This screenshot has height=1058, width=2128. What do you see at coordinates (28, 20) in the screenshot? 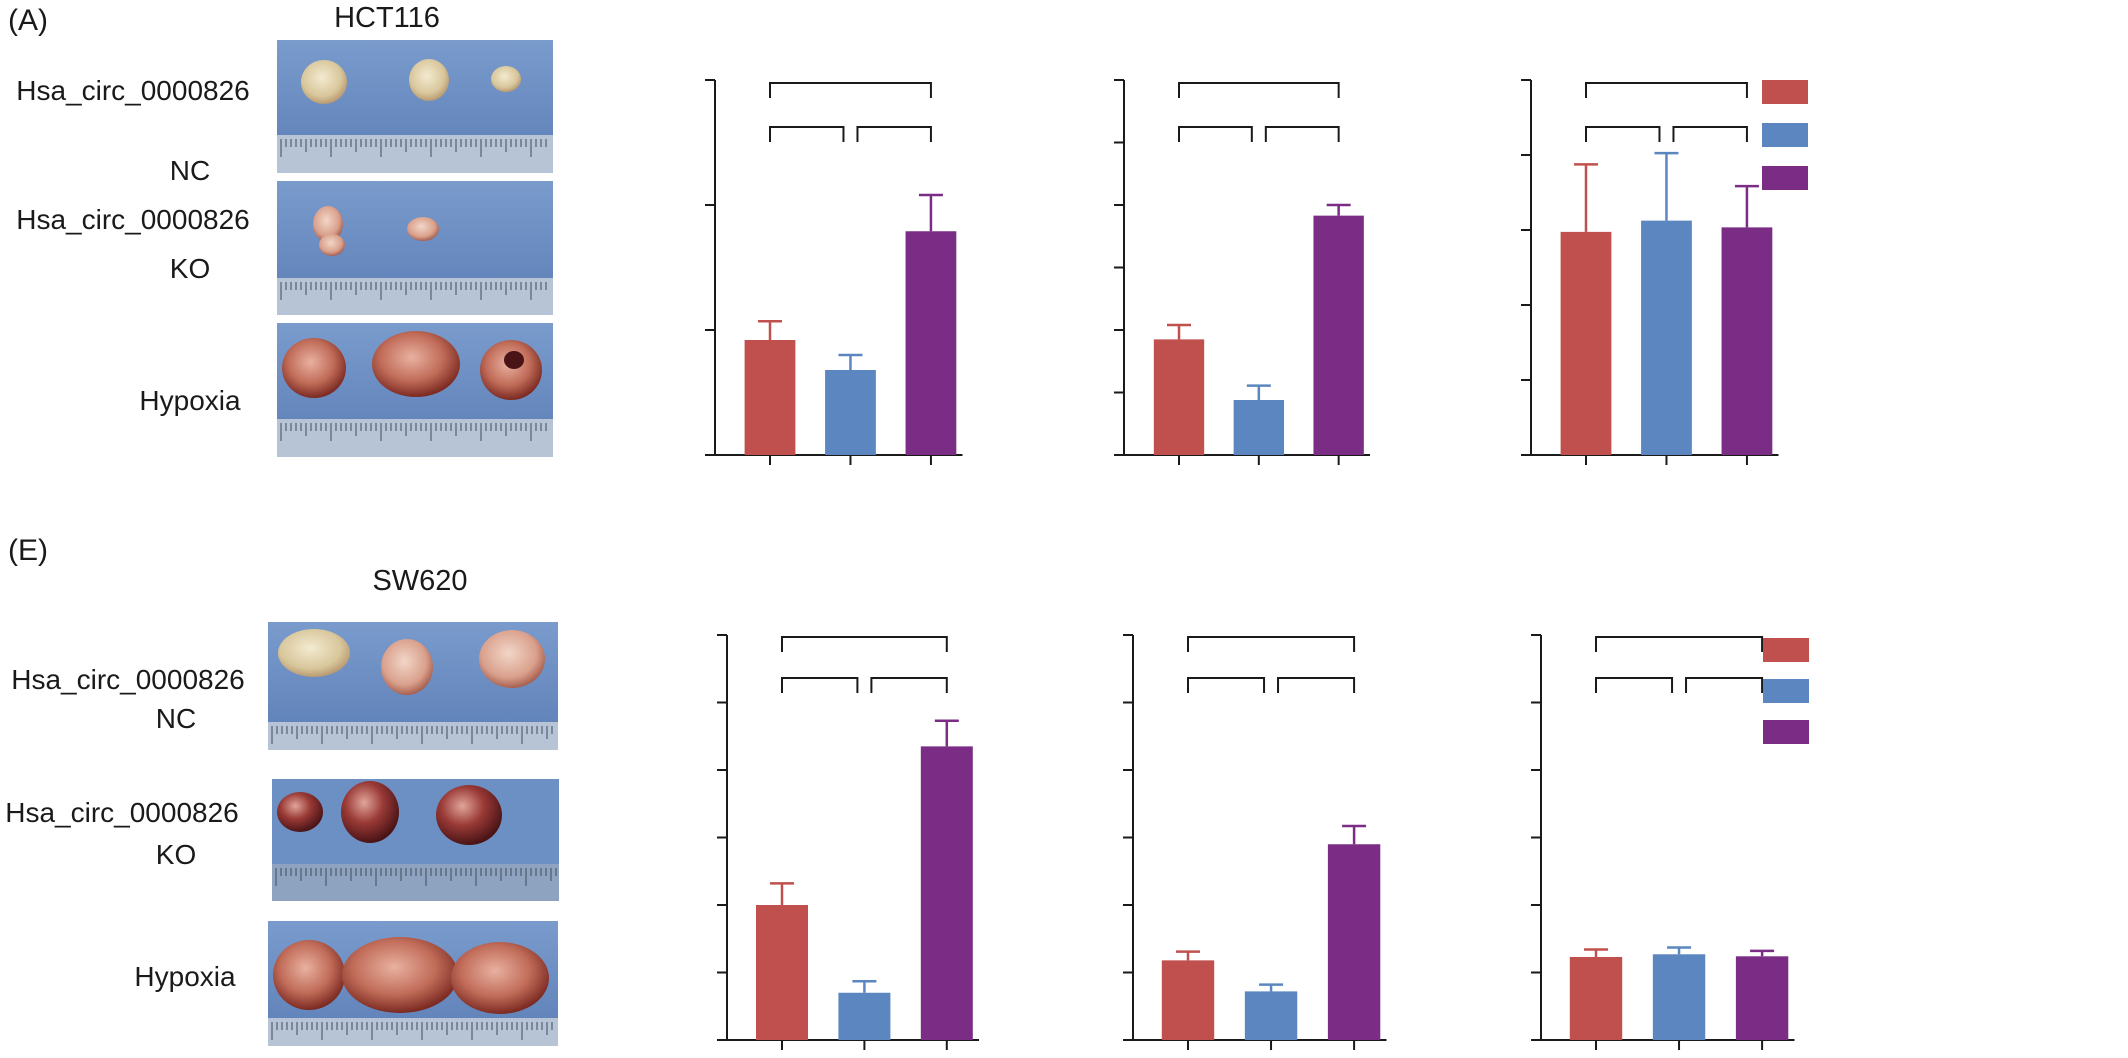
I see `panel-letter-a: (A)` at bounding box center [28, 20].